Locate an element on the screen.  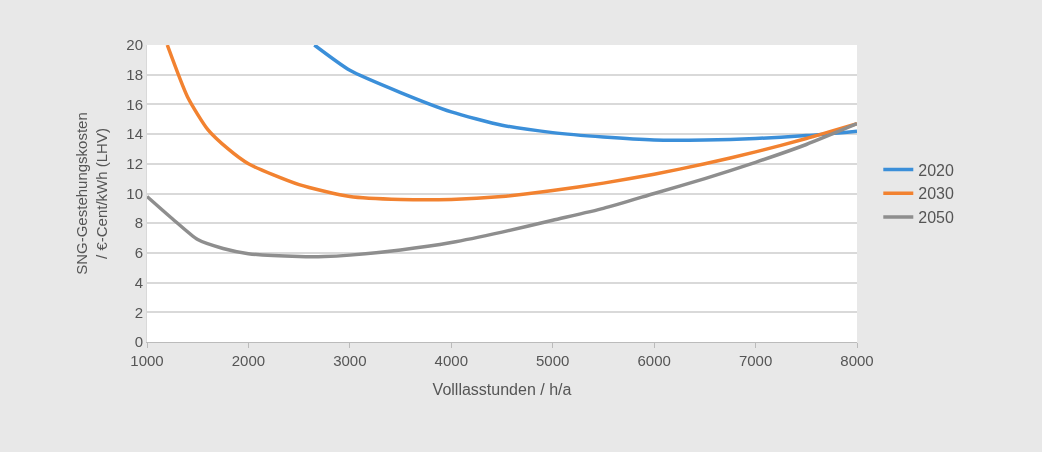
y-tick-label: 18 is located at coordinates (134, 74).